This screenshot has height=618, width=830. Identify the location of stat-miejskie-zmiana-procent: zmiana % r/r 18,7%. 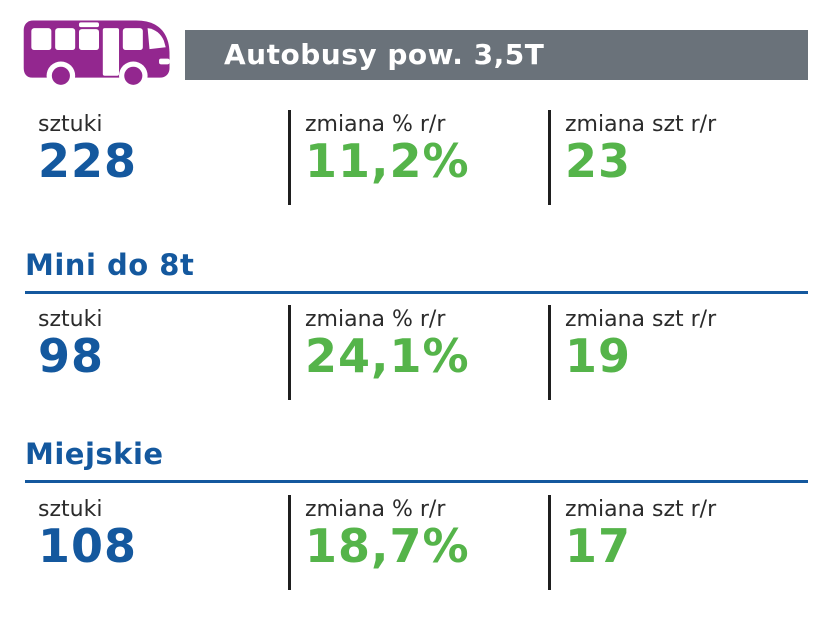
(412, 542).